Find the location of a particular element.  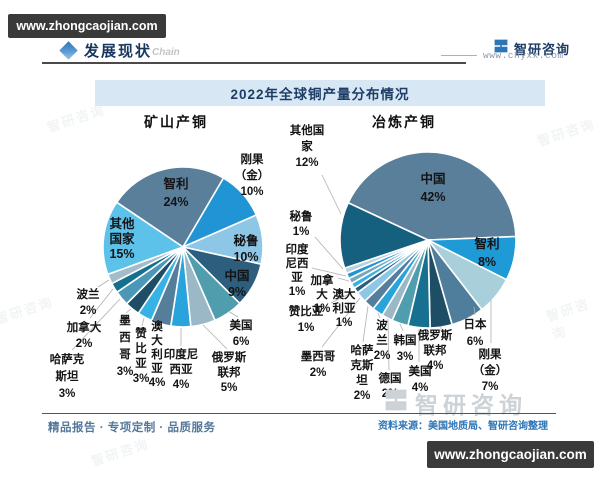

pie-label-澳大利亚: 澳大利亚 4% is located at coordinates (157, 355).